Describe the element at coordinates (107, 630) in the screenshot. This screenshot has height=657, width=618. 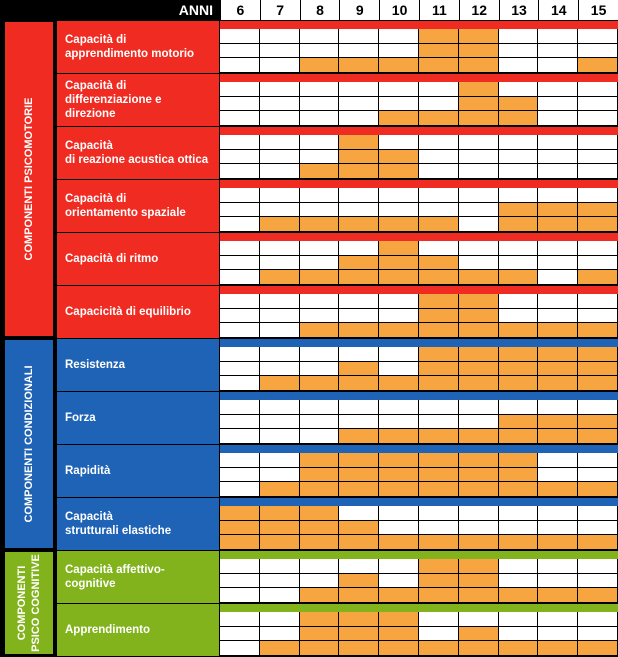
I see `row-label-line: Apprendimento` at that location.